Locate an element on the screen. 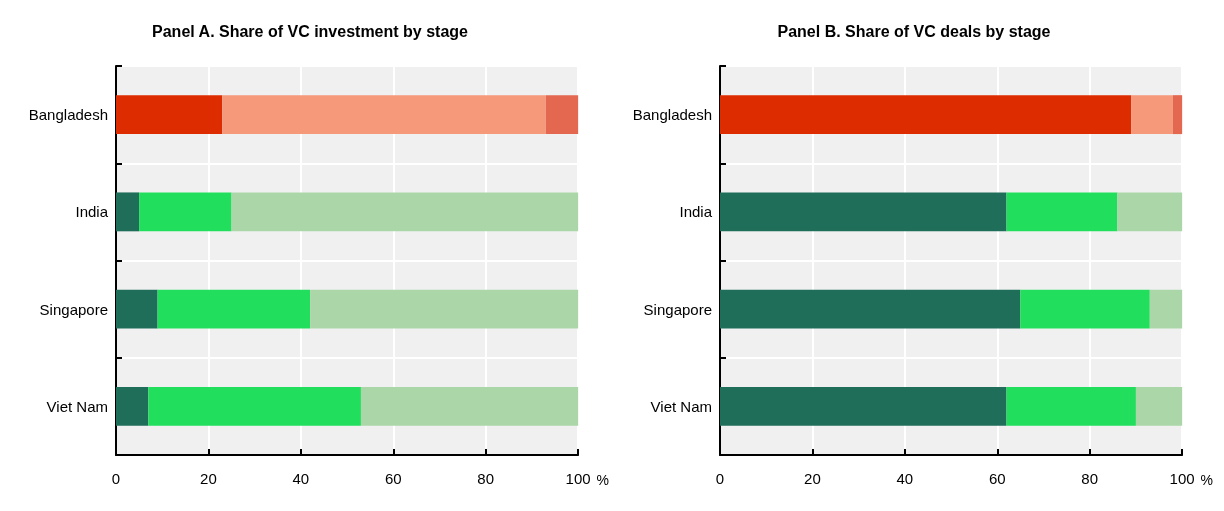 Image resolution: width=1224 pixels, height=511 pixels. chart-title: Panel A. Share of VC investment by stage is located at coordinates (310, 31).